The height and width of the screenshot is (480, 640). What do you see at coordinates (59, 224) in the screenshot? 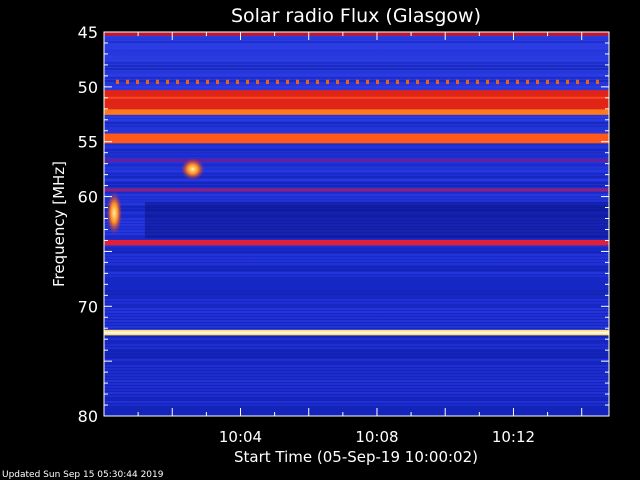
I see `y-axis-label: Frequency [MHz]` at bounding box center [59, 224].